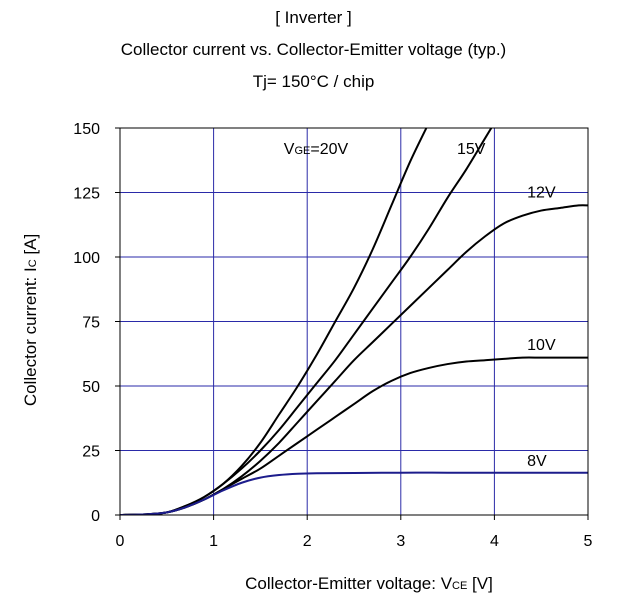 This screenshot has height=605, width=627. I want to click on x-tick-label: 2, so click(307, 541).